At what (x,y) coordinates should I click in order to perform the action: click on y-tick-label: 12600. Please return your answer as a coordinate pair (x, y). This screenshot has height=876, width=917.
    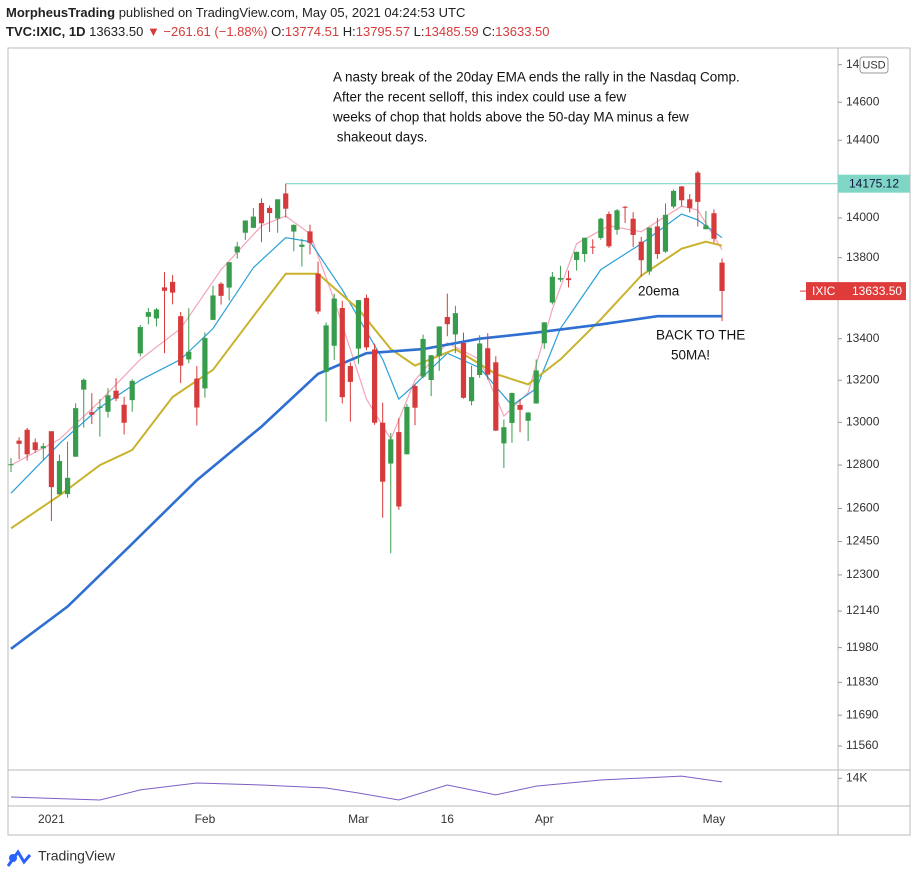
    Looking at the image, I should click on (863, 508).